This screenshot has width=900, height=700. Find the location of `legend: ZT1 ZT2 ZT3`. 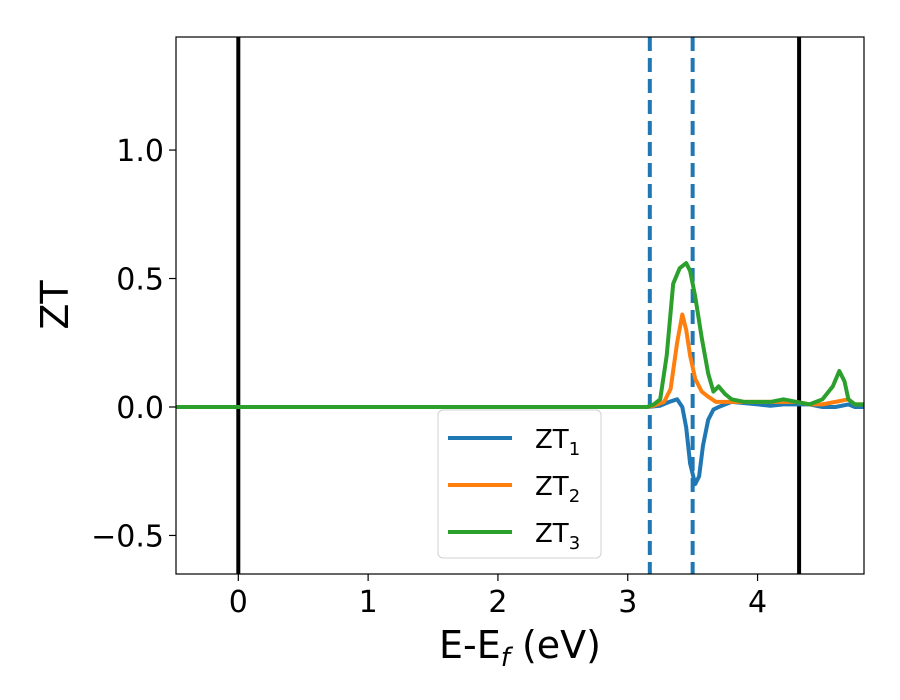

legend: ZT1 ZT2 ZT3 is located at coordinates (519, 484).